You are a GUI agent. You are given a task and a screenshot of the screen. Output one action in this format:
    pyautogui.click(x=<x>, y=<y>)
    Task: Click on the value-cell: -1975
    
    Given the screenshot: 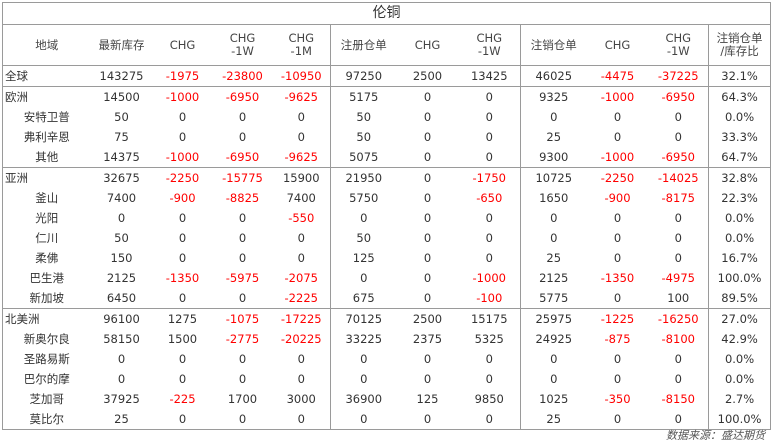 What is the action you would take?
    pyautogui.click(x=182, y=76)
    